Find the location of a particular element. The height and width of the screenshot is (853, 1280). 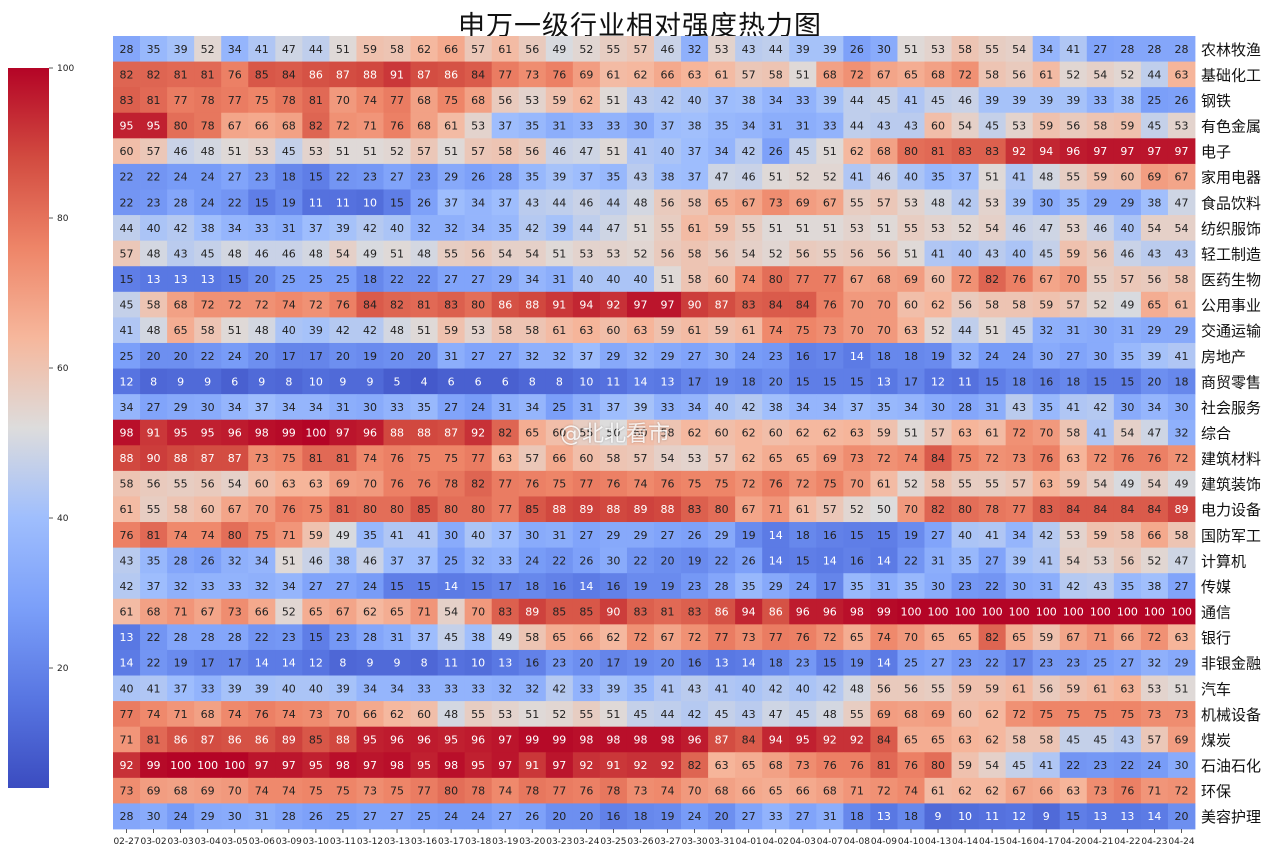

cell-label: 100 is located at coordinates (1154, 612).